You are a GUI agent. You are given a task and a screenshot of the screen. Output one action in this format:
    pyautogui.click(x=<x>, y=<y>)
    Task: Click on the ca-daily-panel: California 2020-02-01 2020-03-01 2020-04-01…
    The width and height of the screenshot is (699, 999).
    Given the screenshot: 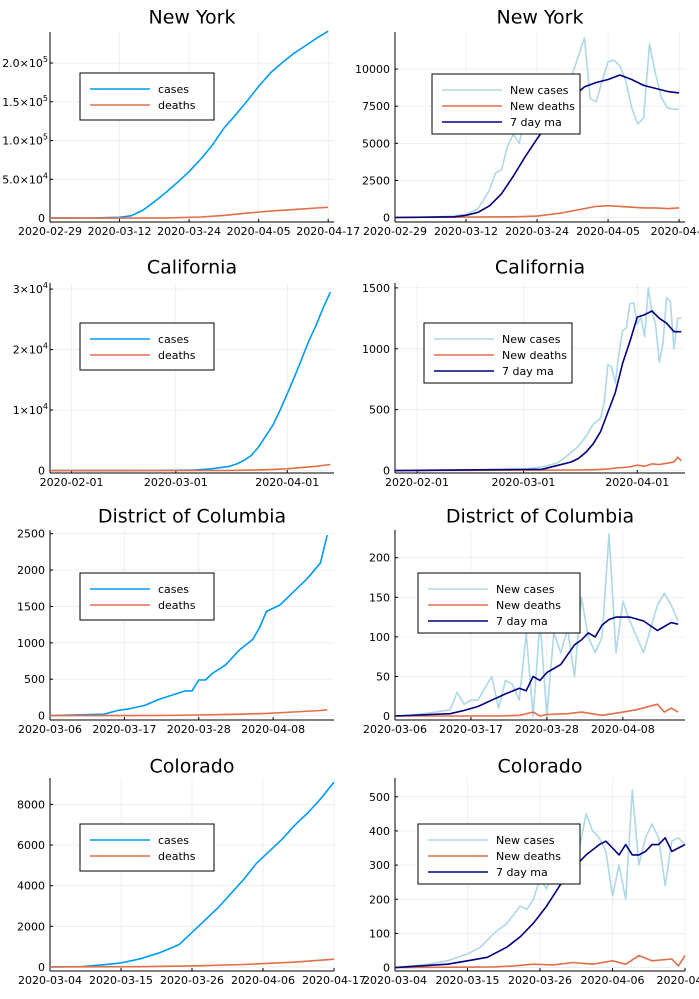 What is the action you would take?
    pyautogui.click(x=523, y=373)
    